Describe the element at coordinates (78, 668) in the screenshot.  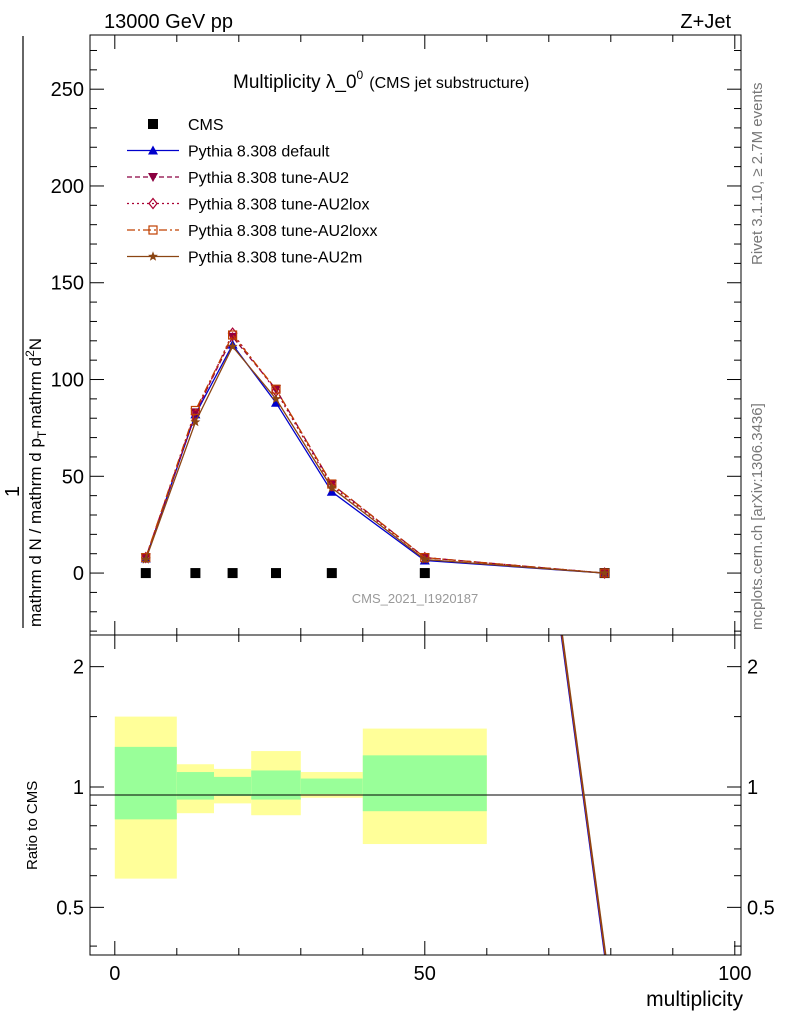
I see `ratio-ytick-label: 2` at that location.